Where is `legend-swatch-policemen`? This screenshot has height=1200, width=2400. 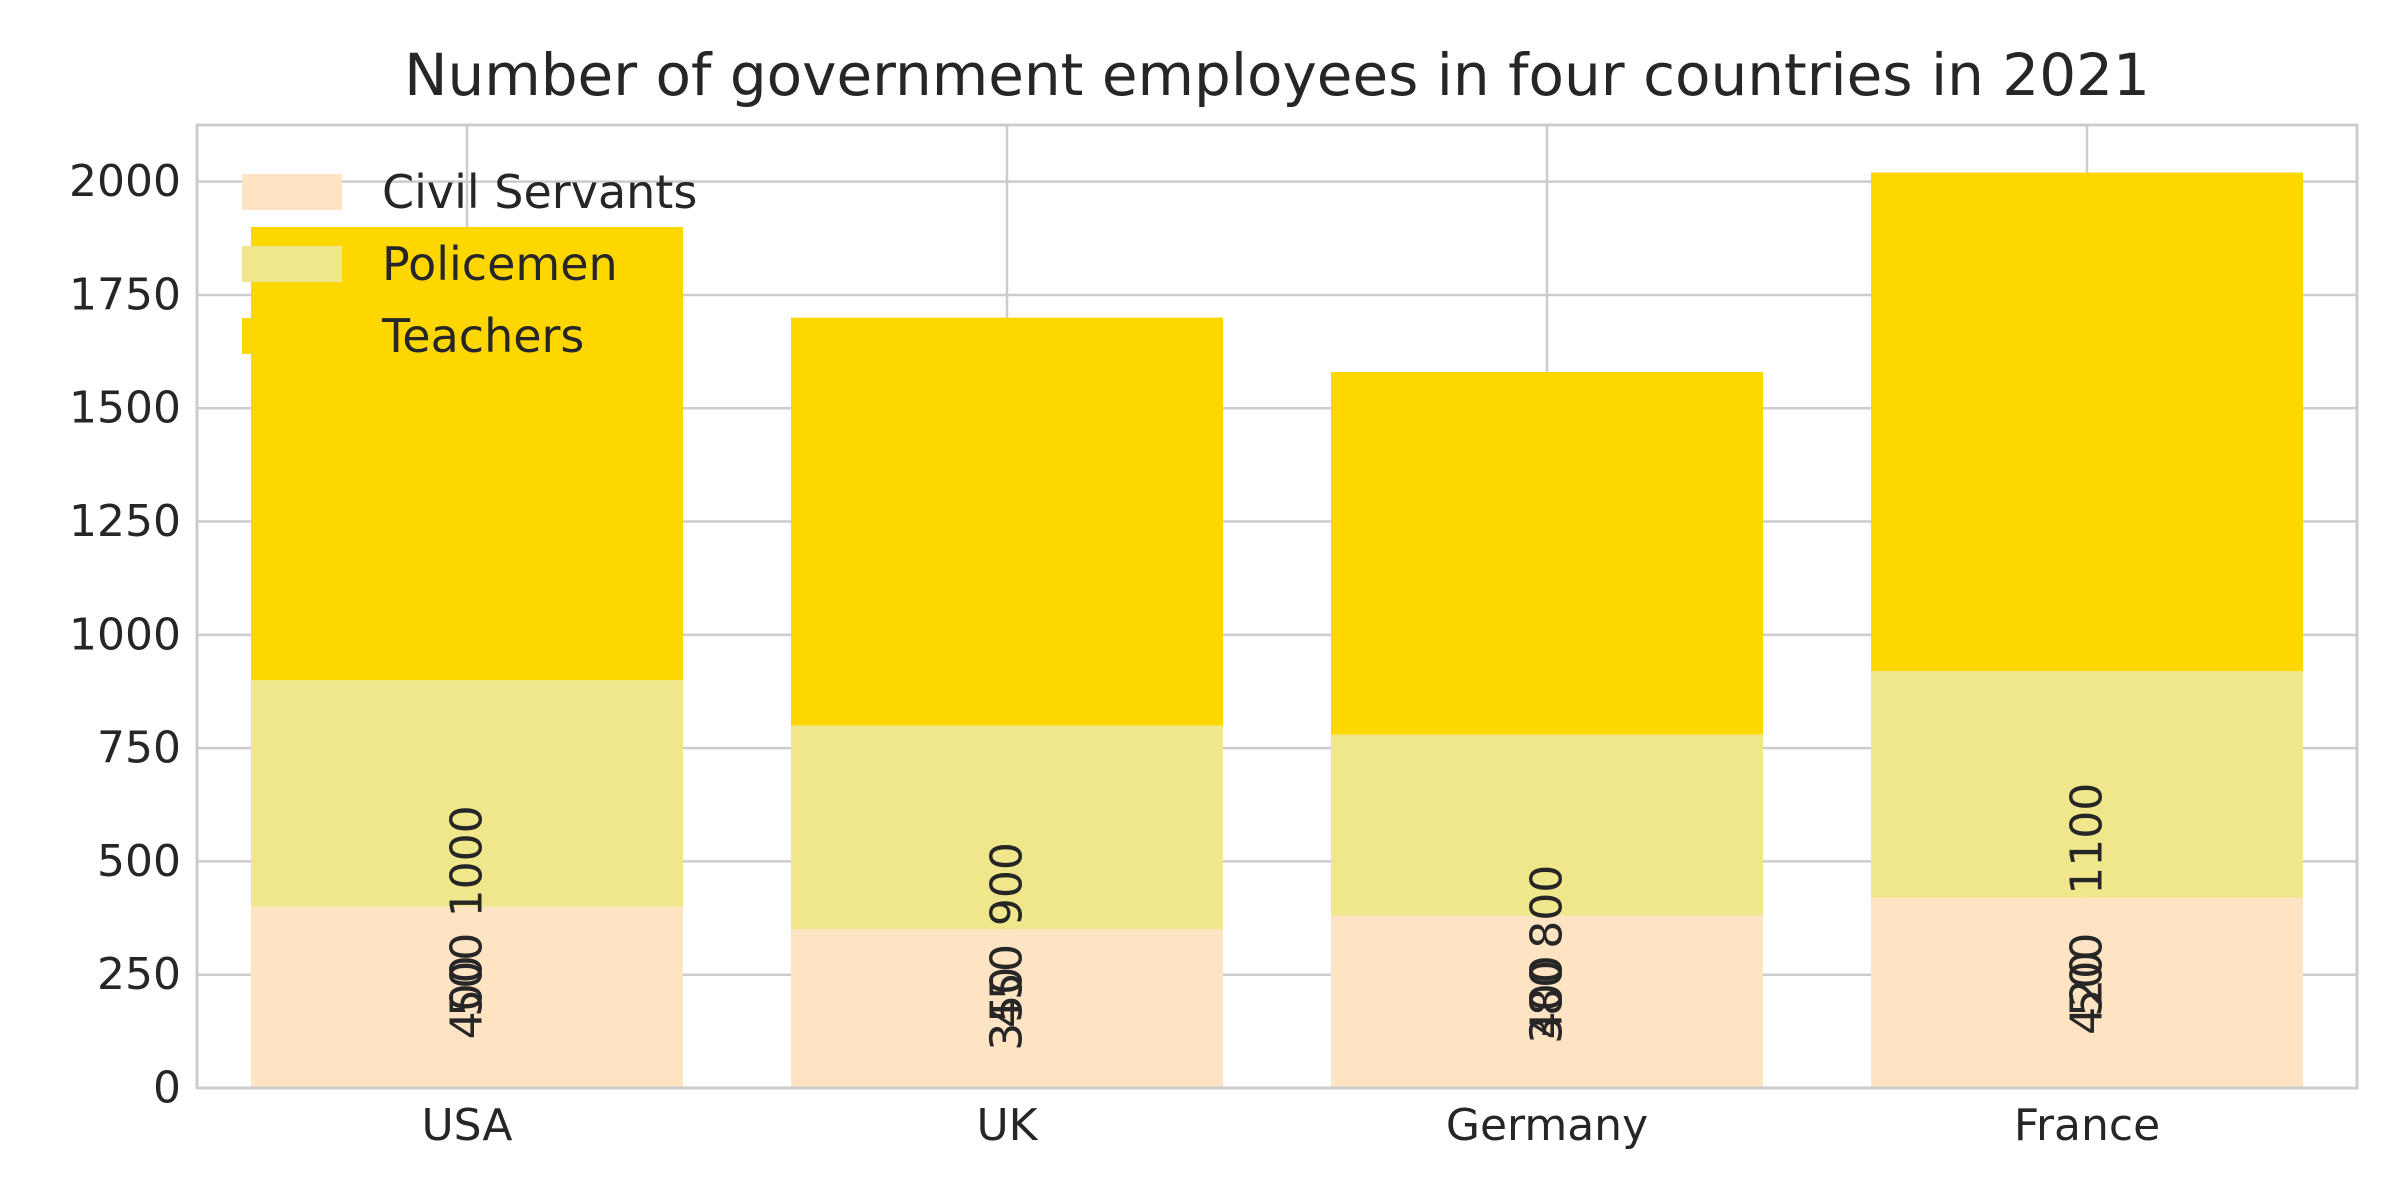
legend-swatch-policemen is located at coordinates (292, 264).